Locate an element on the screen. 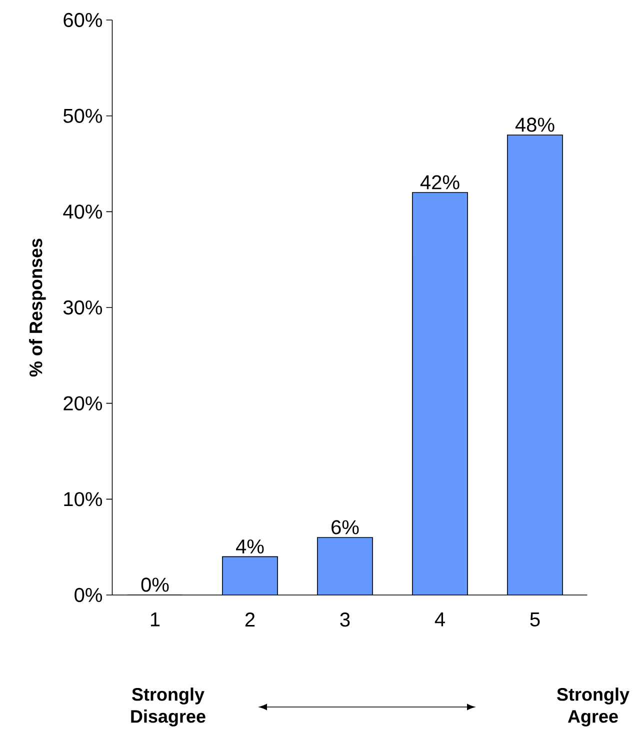 This screenshot has height=740, width=639. data-label: 48% is located at coordinates (534, 125).